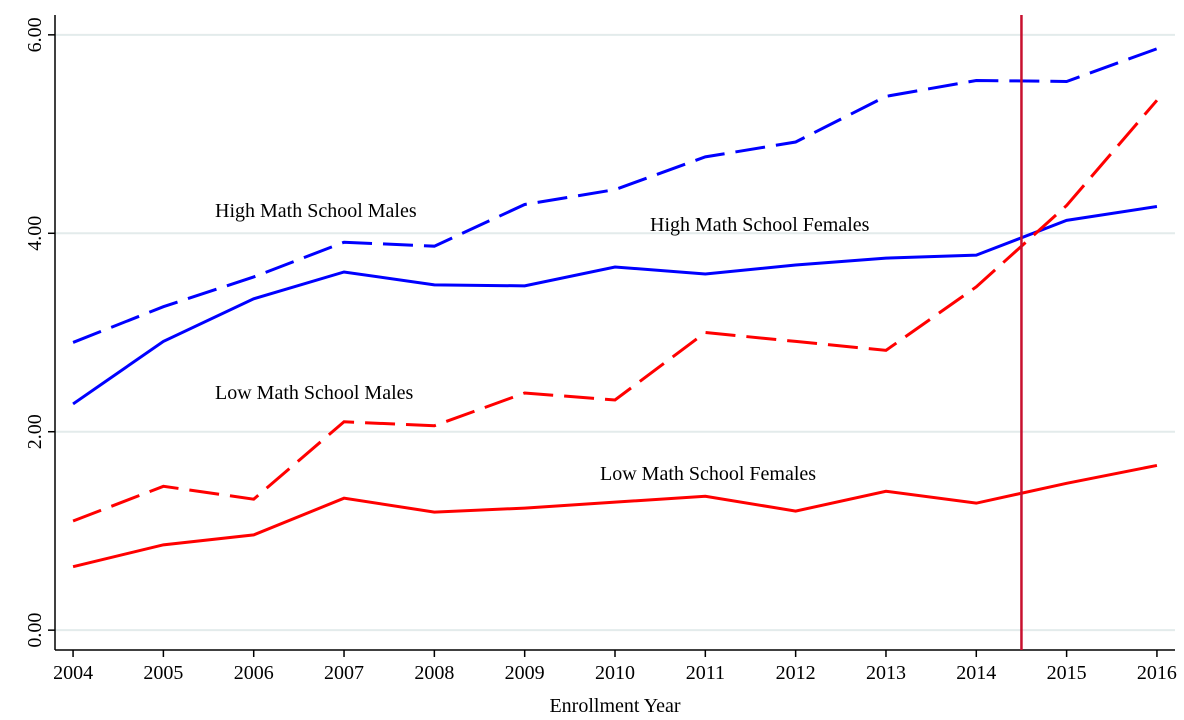 This screenshot has height=720, width=1184. I want to click on series-label: Low Math School Males, so click(314, 393).